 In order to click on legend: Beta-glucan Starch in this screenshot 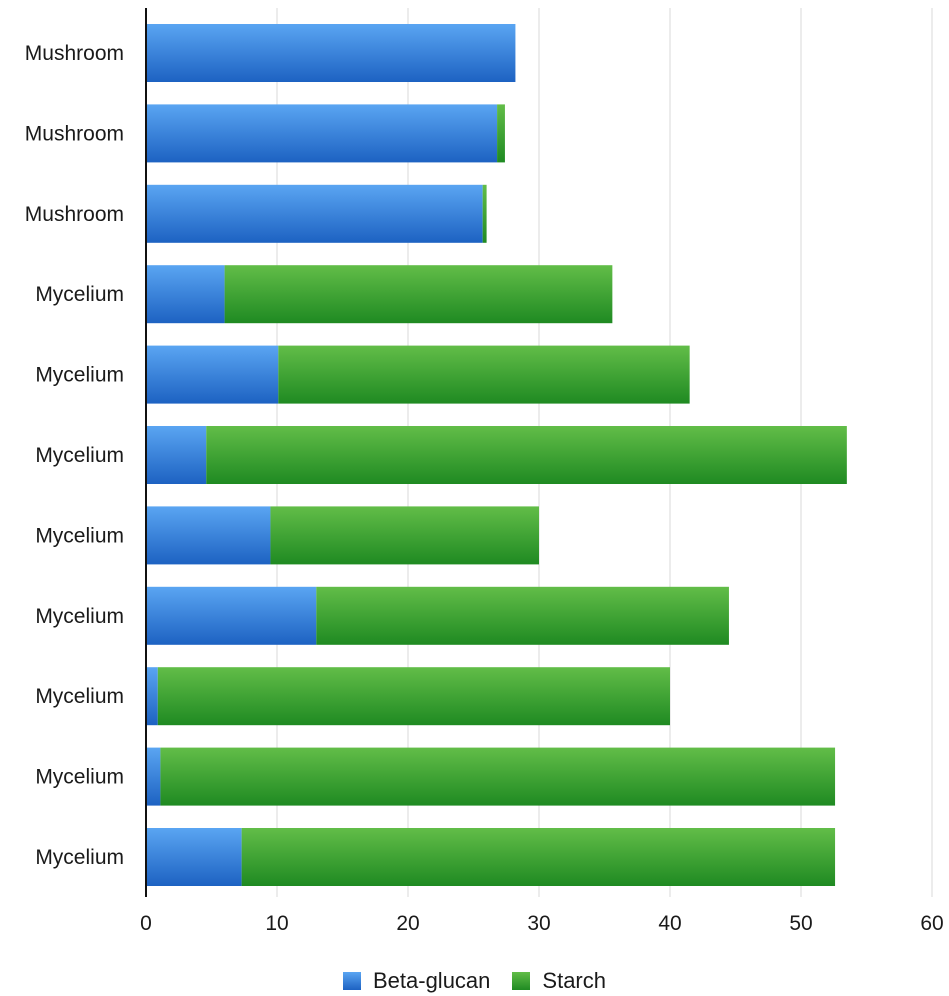, I will do `click(474, 981)`.